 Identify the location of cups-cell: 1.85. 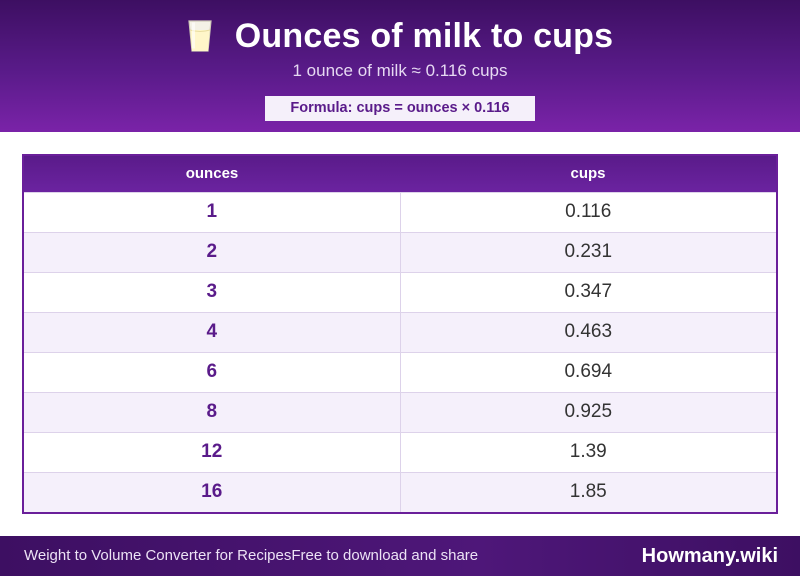
(588, 491).